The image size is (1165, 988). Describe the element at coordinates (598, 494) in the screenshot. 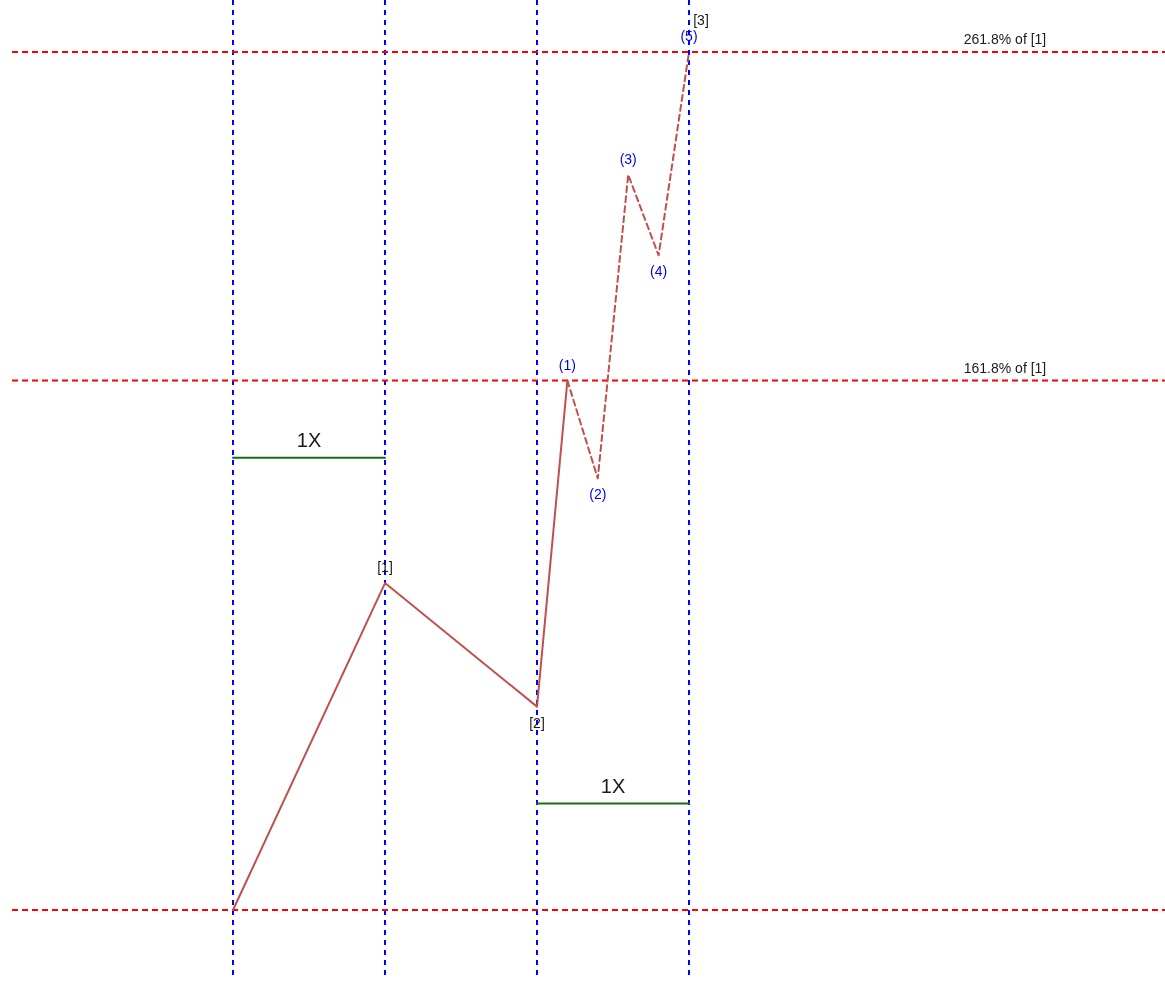

I see `annotation: (2)` at that location.